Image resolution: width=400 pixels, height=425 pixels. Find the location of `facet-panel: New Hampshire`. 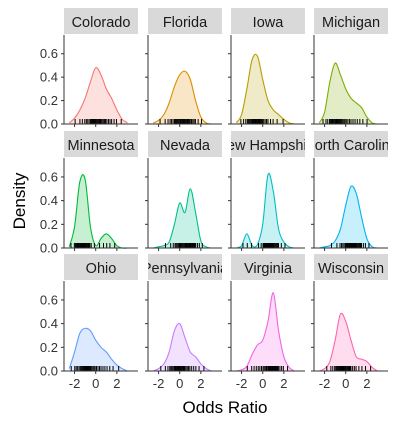

facet-panel: New Hampshire is located at coordinates (267, 191).